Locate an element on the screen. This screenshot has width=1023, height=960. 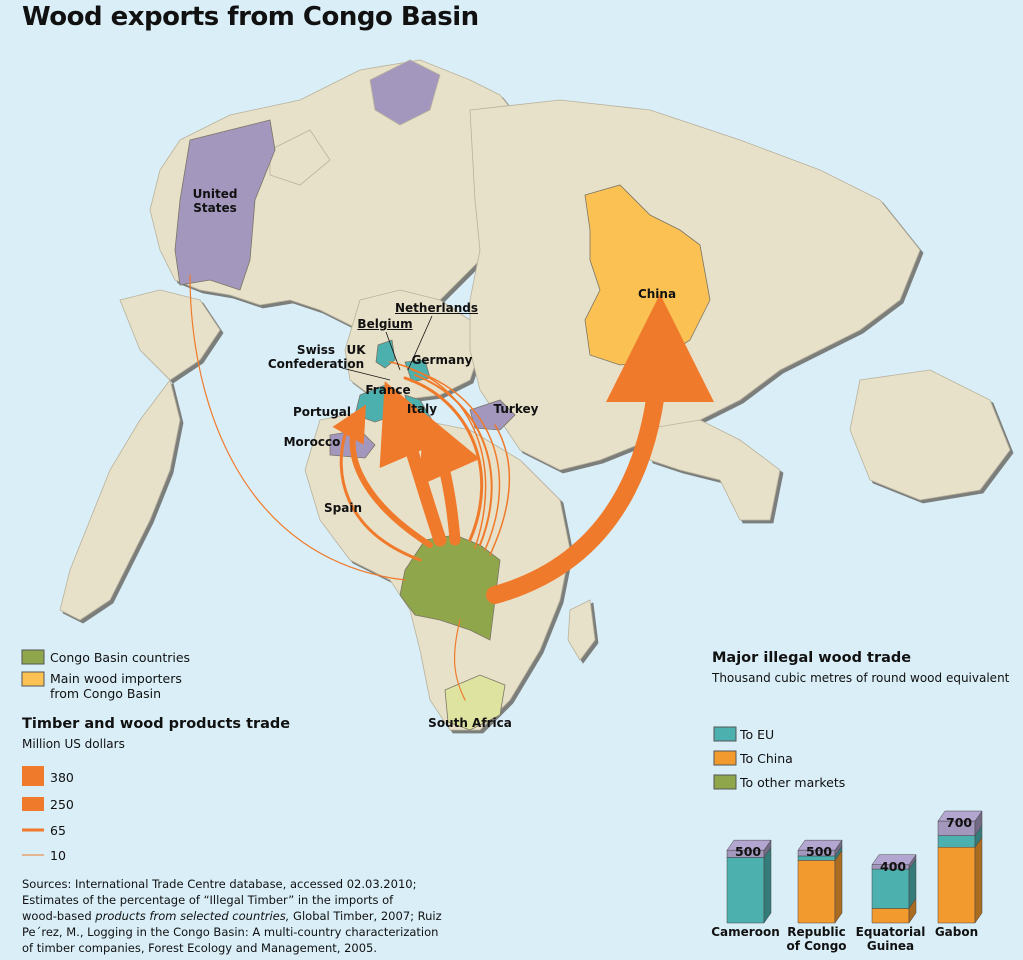
flow-to-spain is located at coordinates (380, 497).